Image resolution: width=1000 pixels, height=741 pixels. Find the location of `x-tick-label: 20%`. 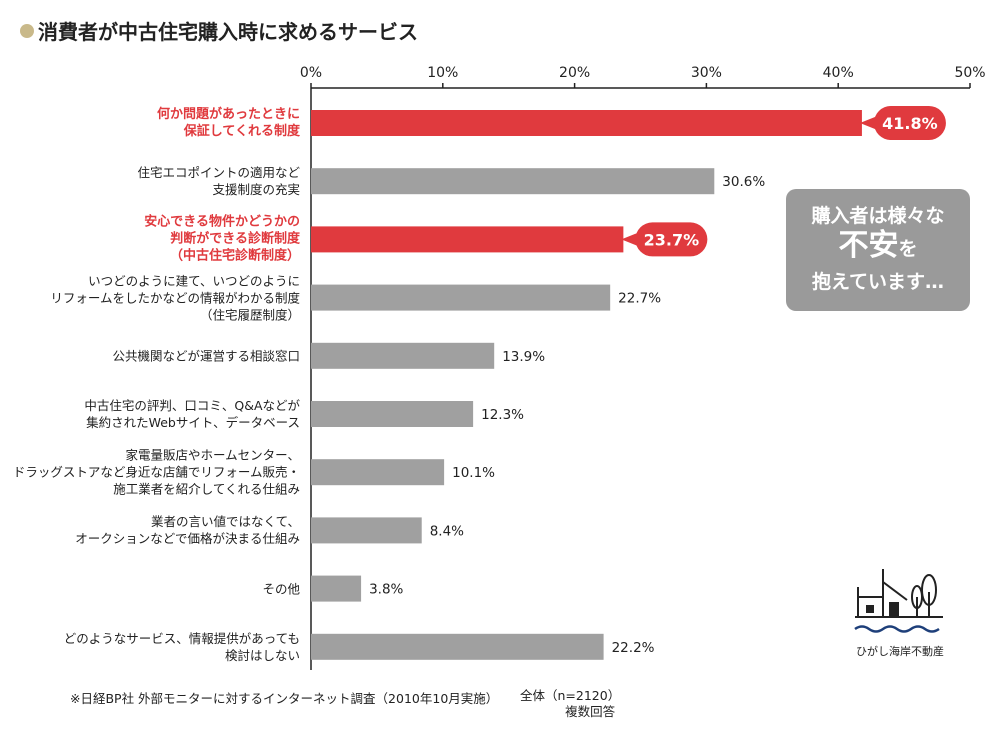

x-tick-label: 20% is located at coordinates (574, 73).